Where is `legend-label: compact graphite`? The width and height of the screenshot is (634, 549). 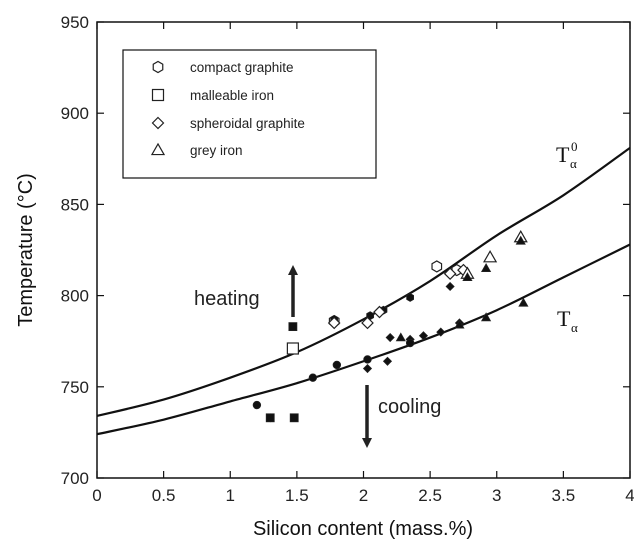
legend-label: compact graphite is located at coordinates (242, 67).